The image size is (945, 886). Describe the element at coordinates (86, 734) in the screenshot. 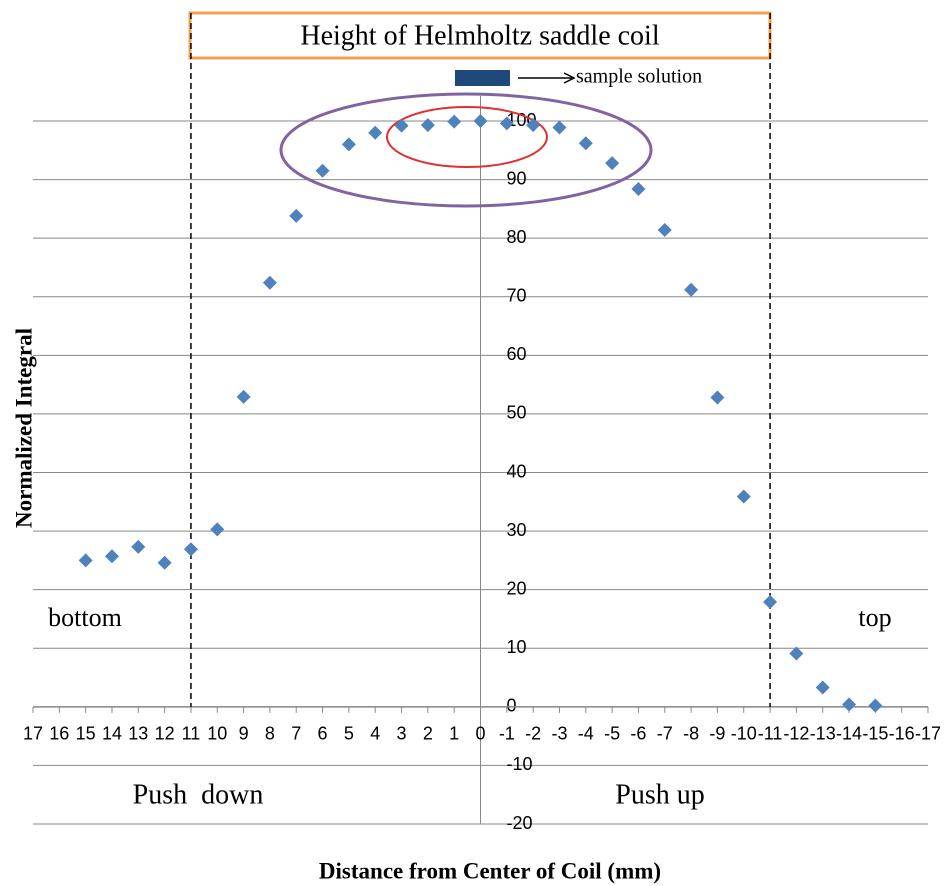

I see `x-tick-label: 15` at that location.